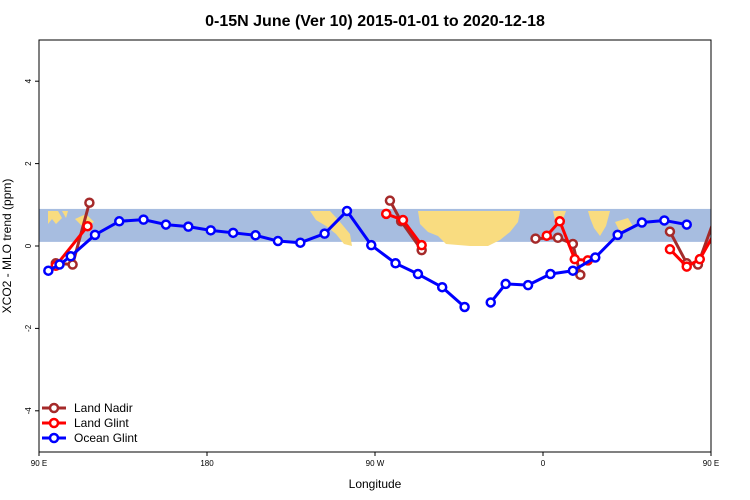 The height and width of the screenshot is (500, 750). Describe the element at coordinates (375, 463) in the screenshot. I see `x-tick-label: 90 W` at that location.